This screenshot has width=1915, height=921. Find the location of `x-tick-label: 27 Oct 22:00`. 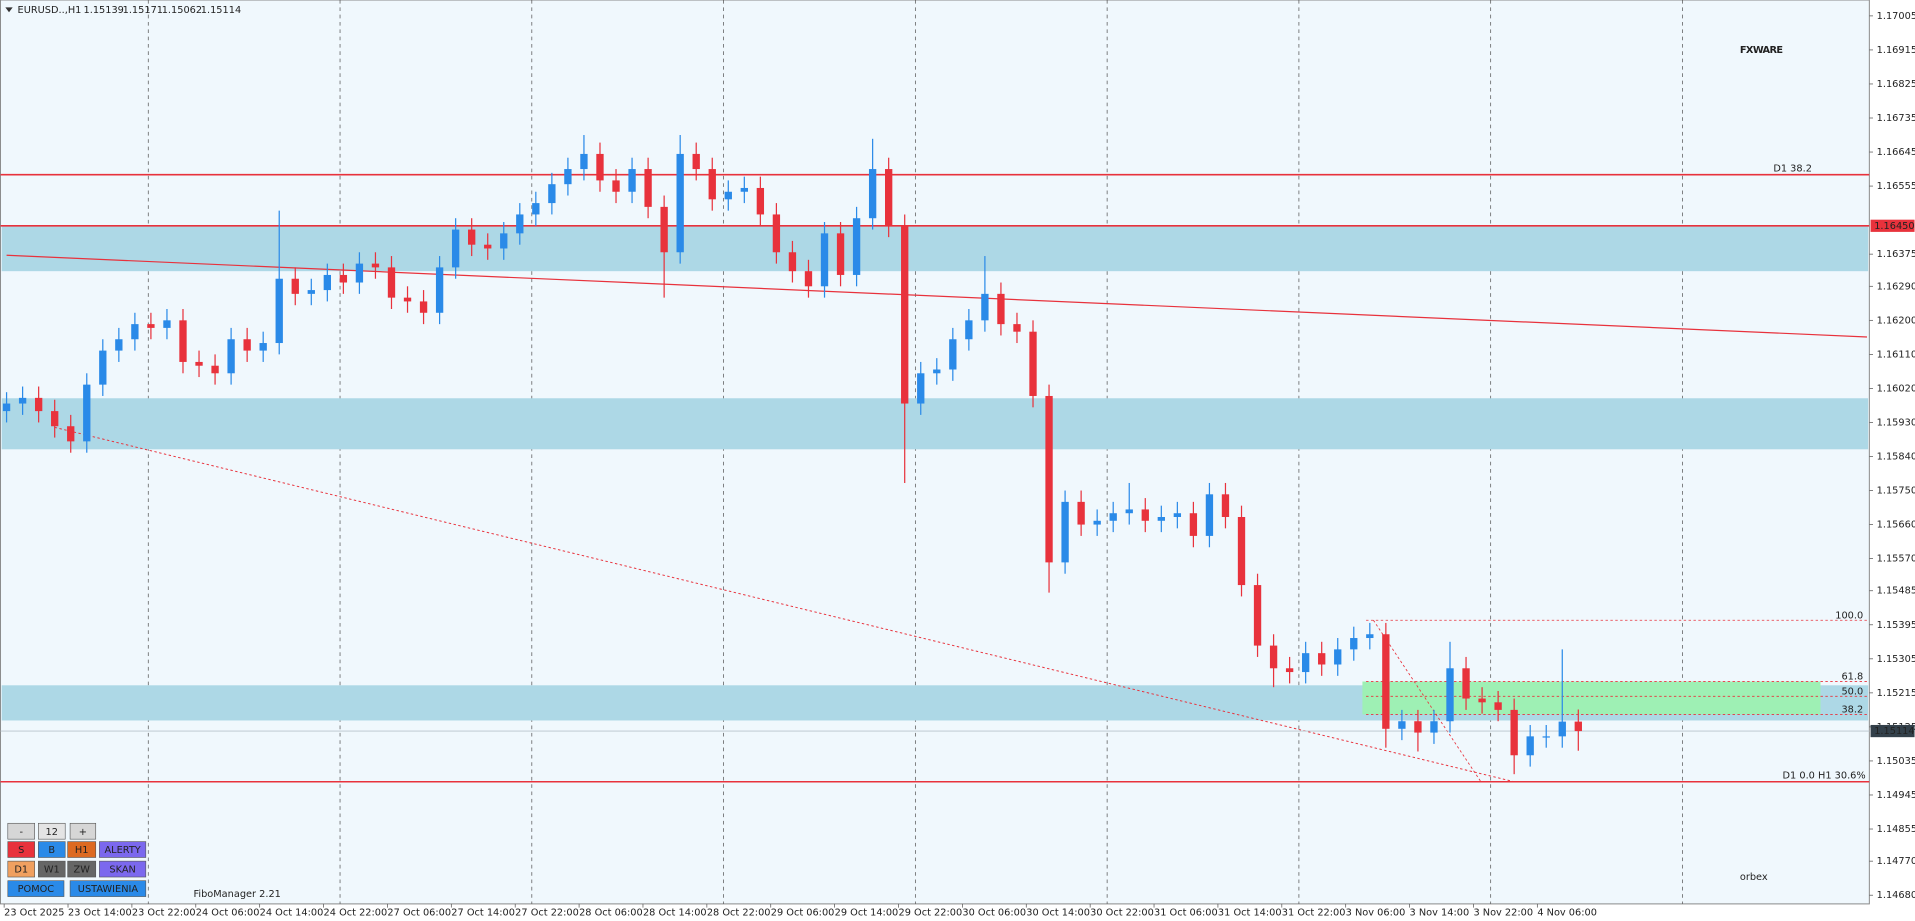

x-tick-label: 27 Oct 22:00 is located at coordinates (547, 912).